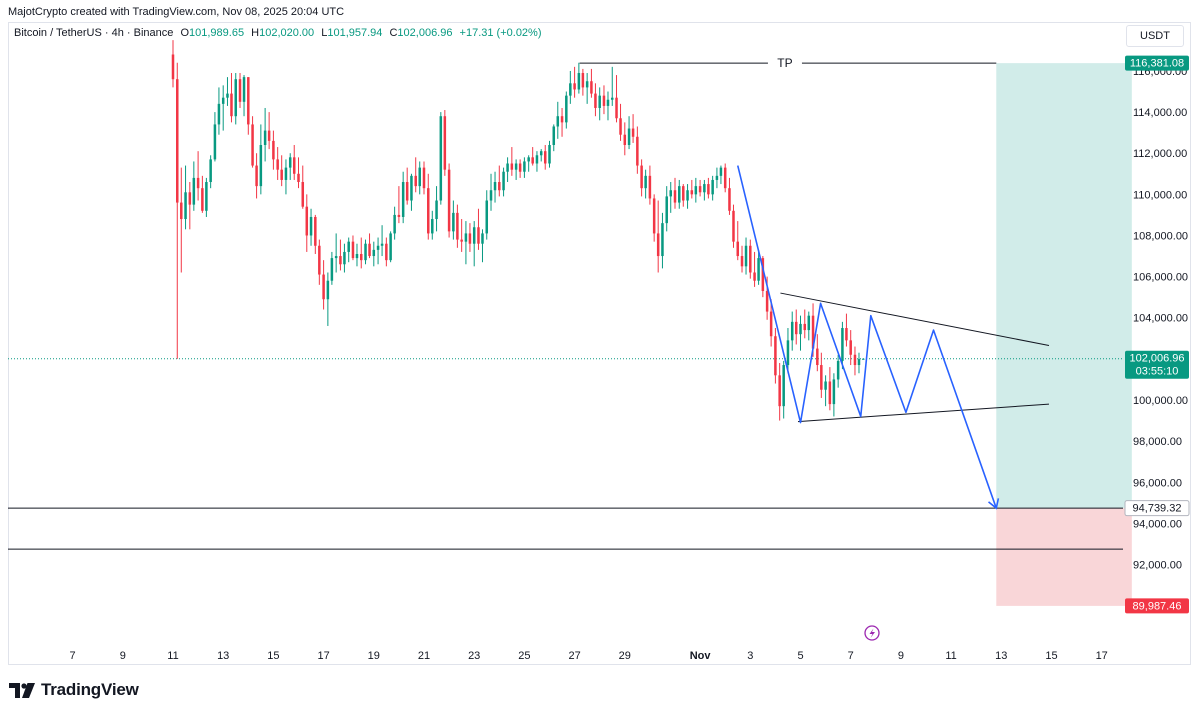 This screenshot has height=713, width=1200. I want to click on price-label-text: 102,006.96, so click(1156, 359).